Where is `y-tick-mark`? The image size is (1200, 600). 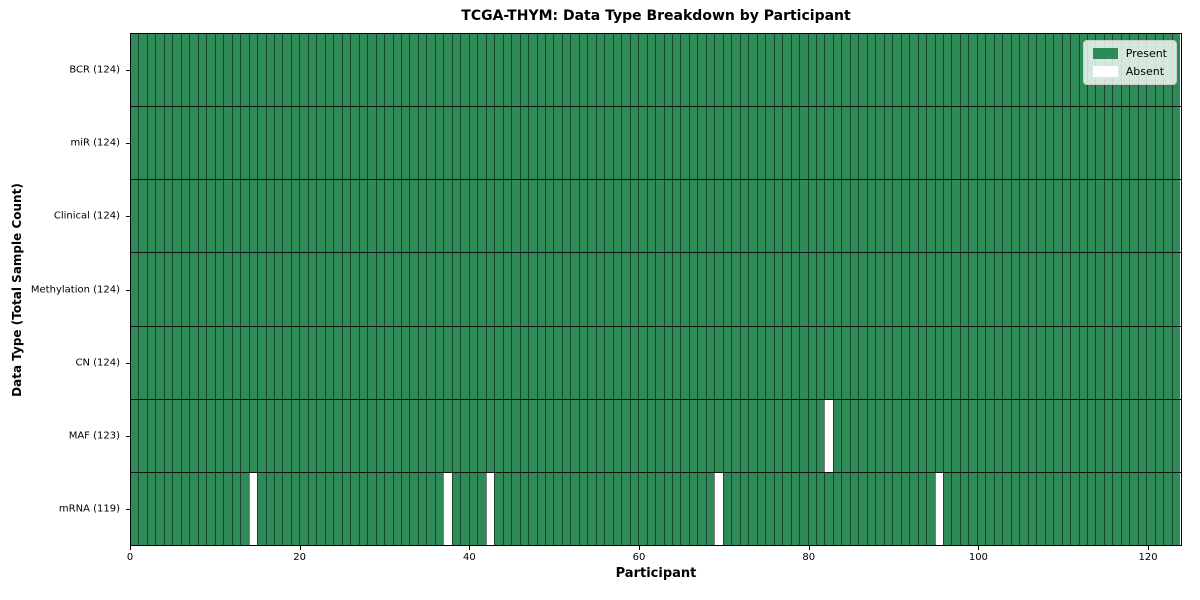 y-tick-mark is located at coordinates (128, 70).